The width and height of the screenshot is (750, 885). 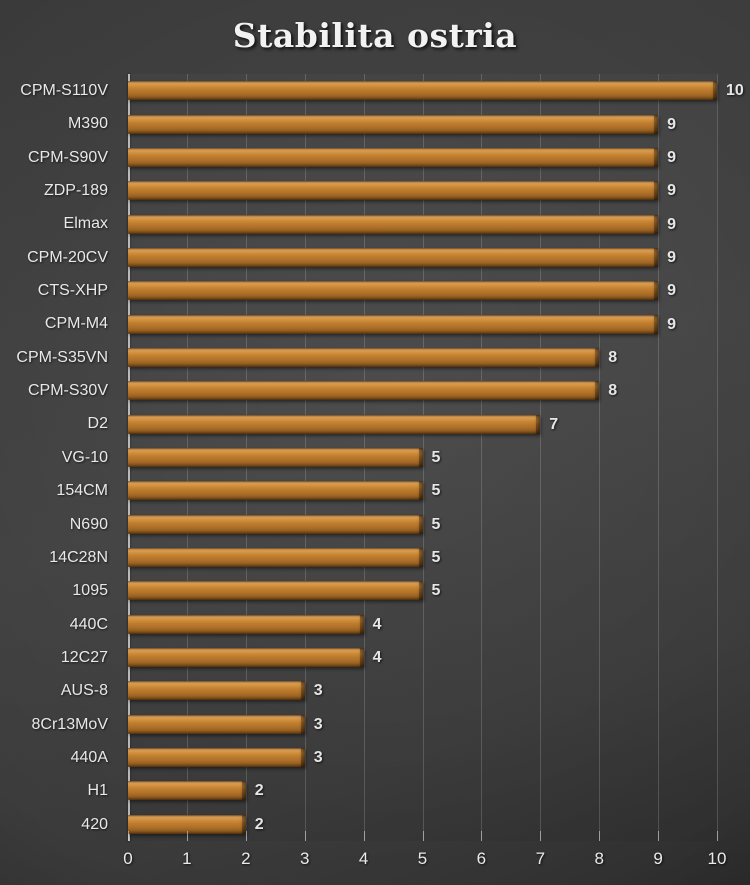 What do you see at coordinates (64, 90) in the screenshot?
I see `category-label: CPM-S110V` at bounding box center [64, 90].